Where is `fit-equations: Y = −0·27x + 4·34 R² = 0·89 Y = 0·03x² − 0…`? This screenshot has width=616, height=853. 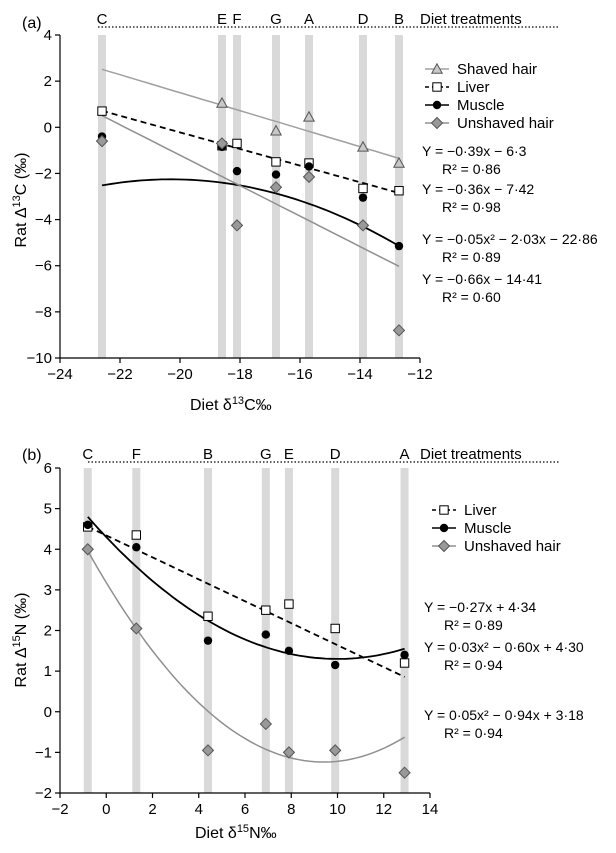 fit-equations: Y = −0·27x + 4·34 R² = 0·89 Y = 0·03x² − 0… is located at coordinates (504, 670).